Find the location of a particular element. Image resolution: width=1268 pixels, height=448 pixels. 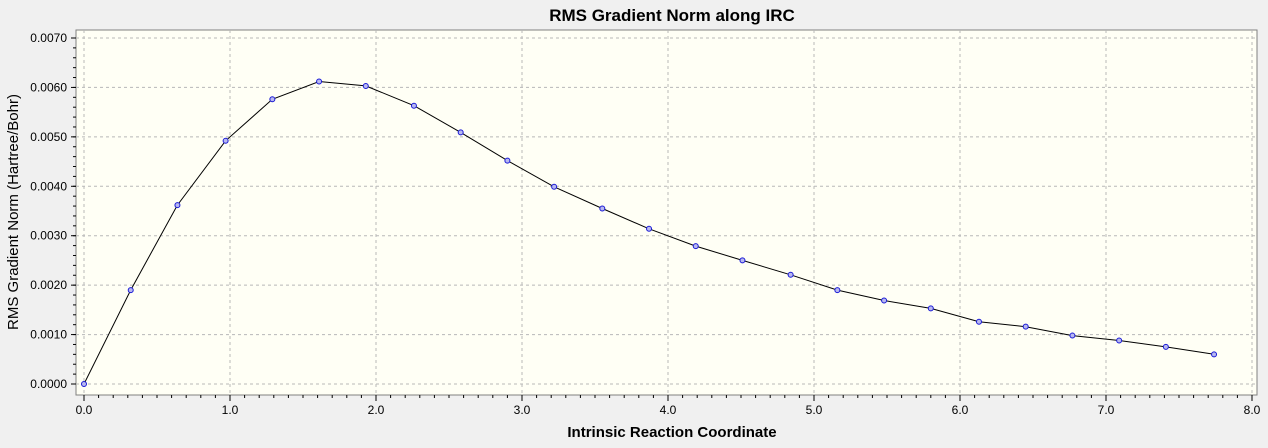

y-tick-label: 0.0060 is located at coordinates (48, 87).